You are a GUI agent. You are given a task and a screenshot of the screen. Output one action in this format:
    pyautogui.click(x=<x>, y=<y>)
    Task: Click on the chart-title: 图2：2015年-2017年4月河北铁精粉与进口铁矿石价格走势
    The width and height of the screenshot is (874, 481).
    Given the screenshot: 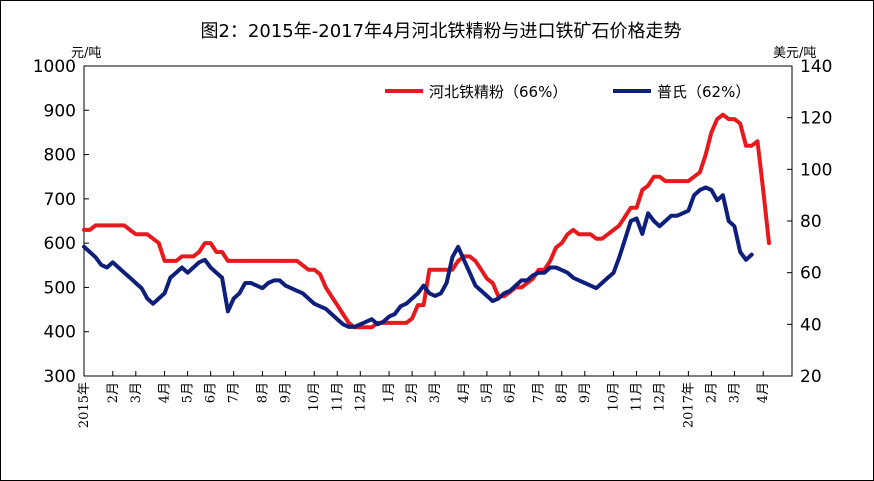 What is the action you would take?
    pyautogui.click(x=440, y=31)
    